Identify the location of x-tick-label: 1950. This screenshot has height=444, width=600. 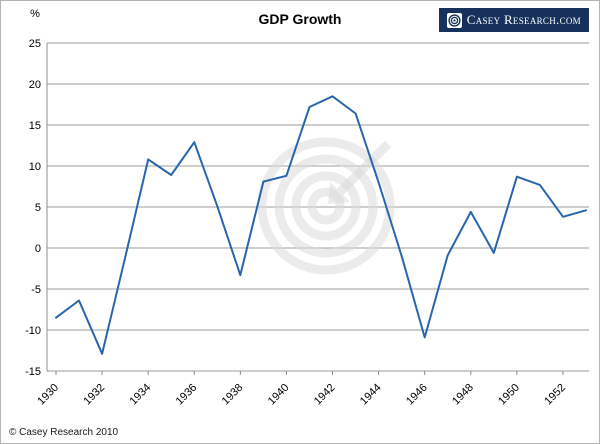
(509, 395).